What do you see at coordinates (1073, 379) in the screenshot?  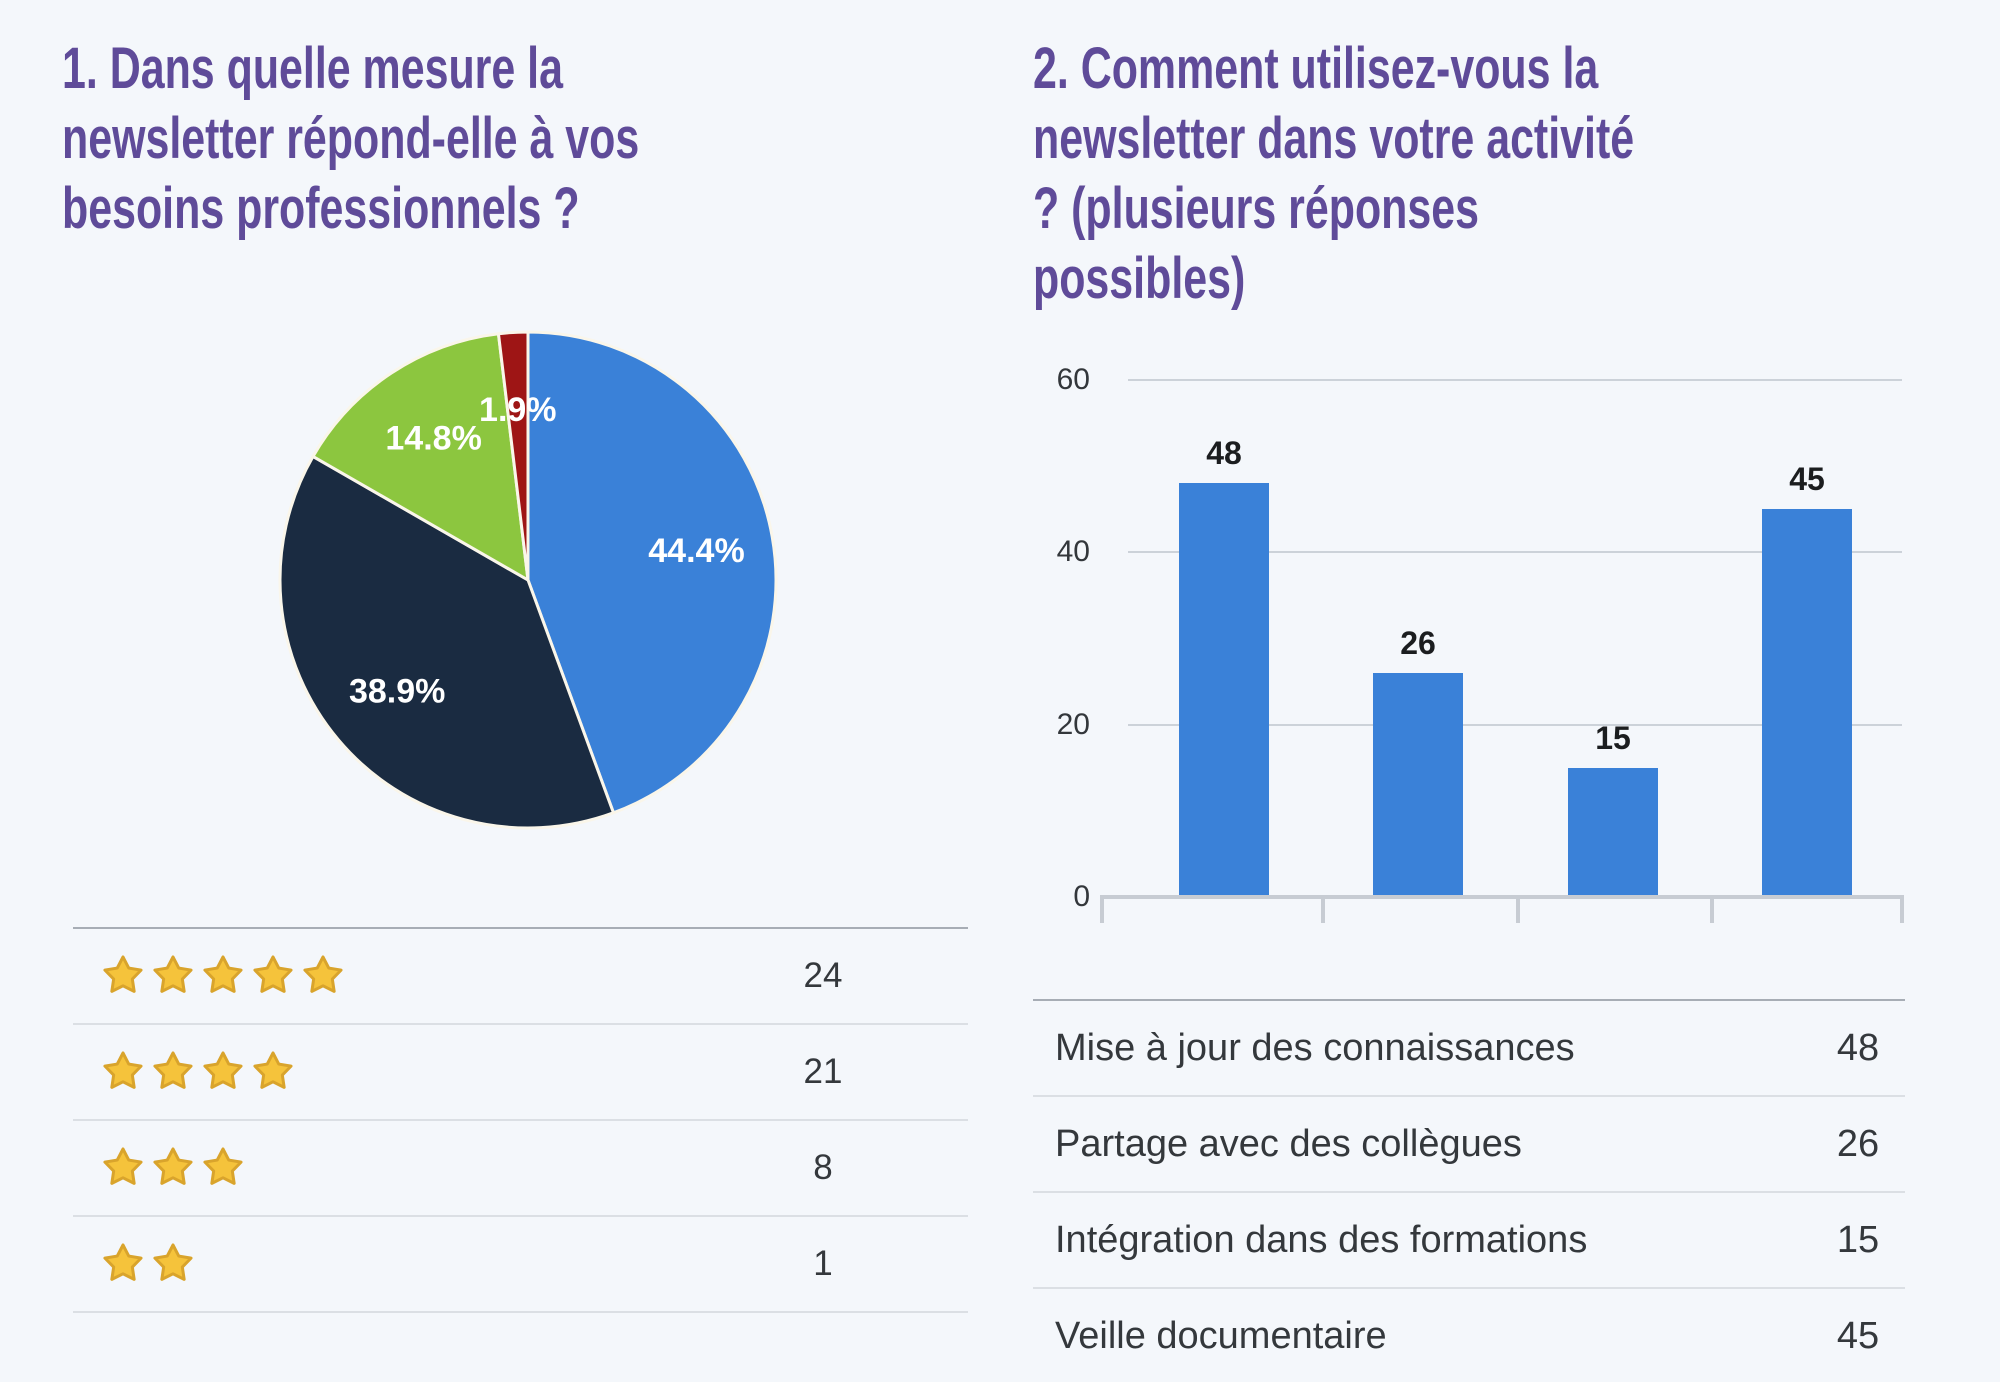 I see `y-axis-tick-60: 60` at bounding box center [1073, 379].